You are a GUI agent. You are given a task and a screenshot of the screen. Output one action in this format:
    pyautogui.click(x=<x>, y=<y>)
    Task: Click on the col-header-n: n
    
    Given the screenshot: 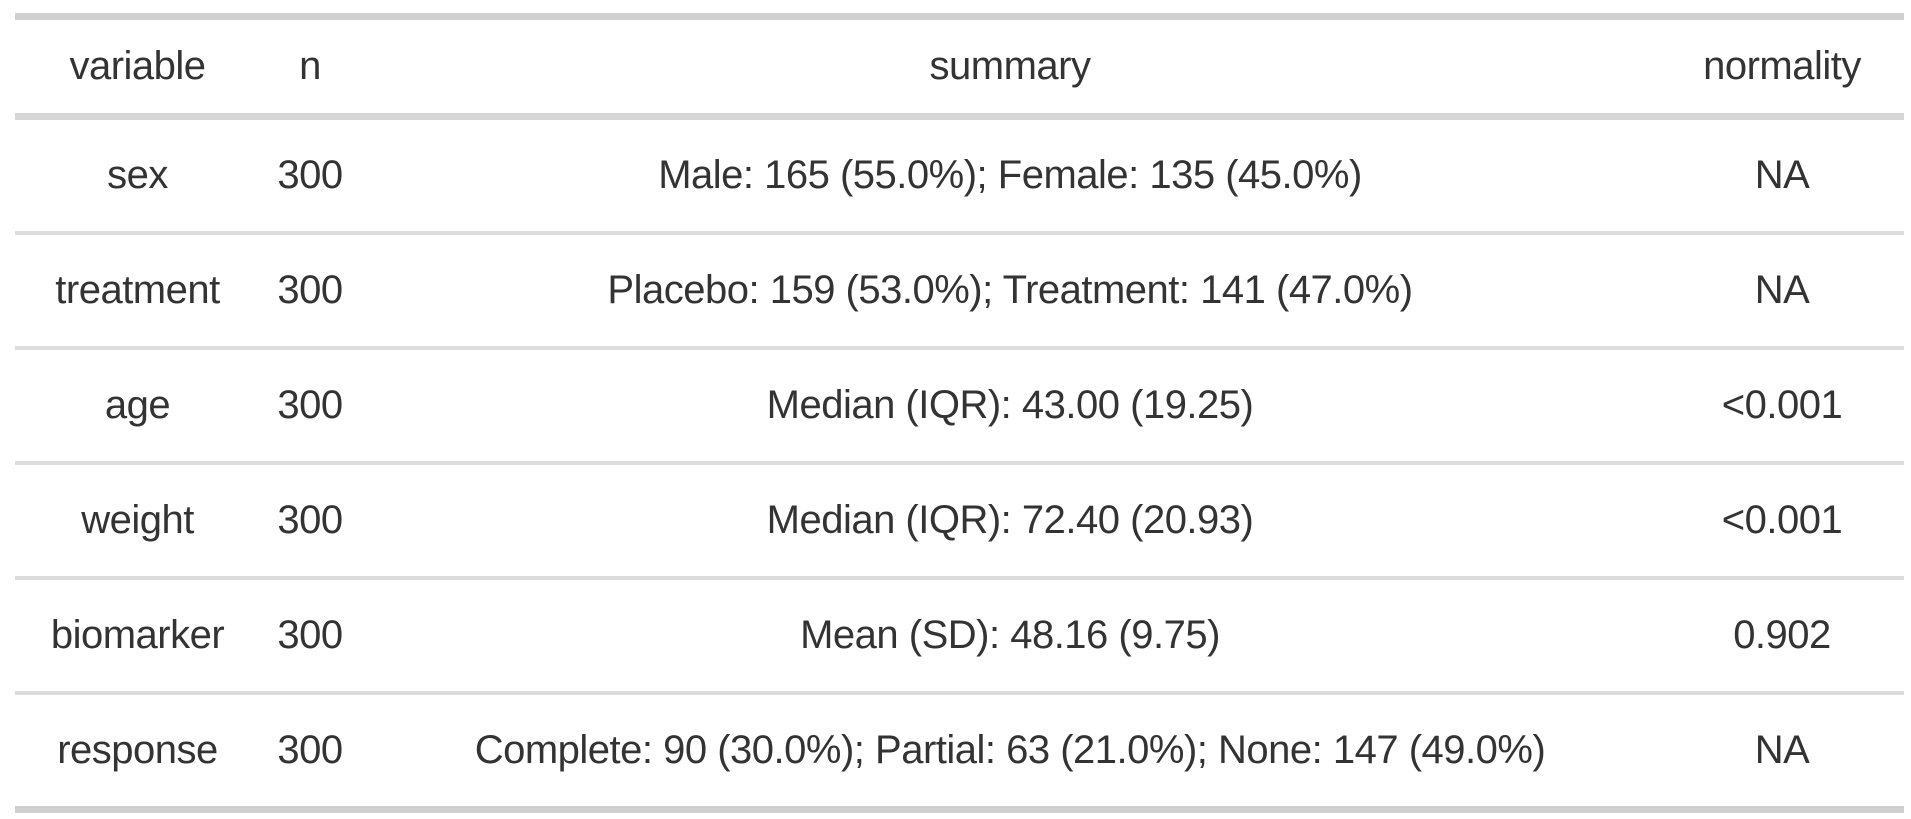 What is the action you would take?
    pyautogui.click(x=310, y=68)
    